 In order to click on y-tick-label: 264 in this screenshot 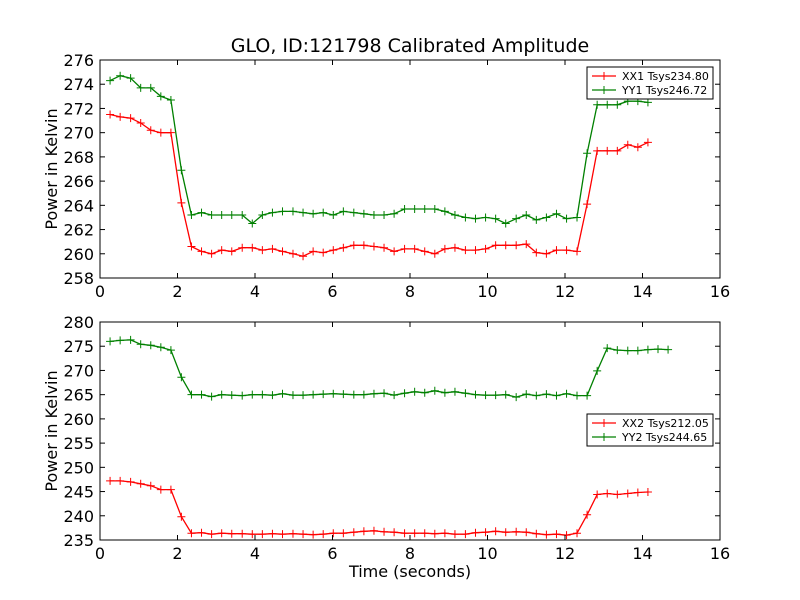, I will do `click(78, 205)`.